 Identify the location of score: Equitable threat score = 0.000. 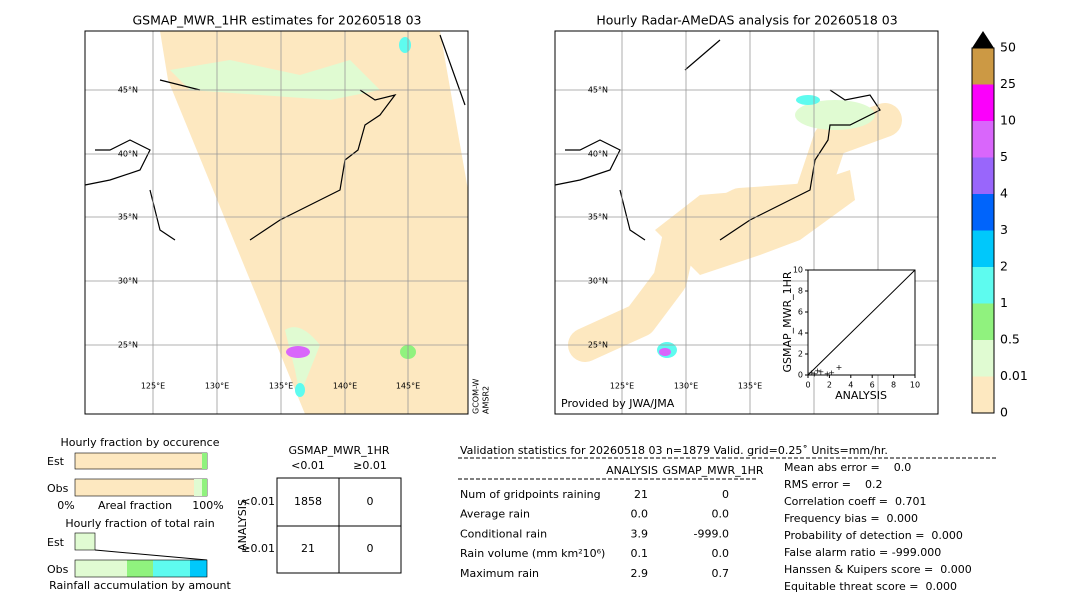
(870, 586).